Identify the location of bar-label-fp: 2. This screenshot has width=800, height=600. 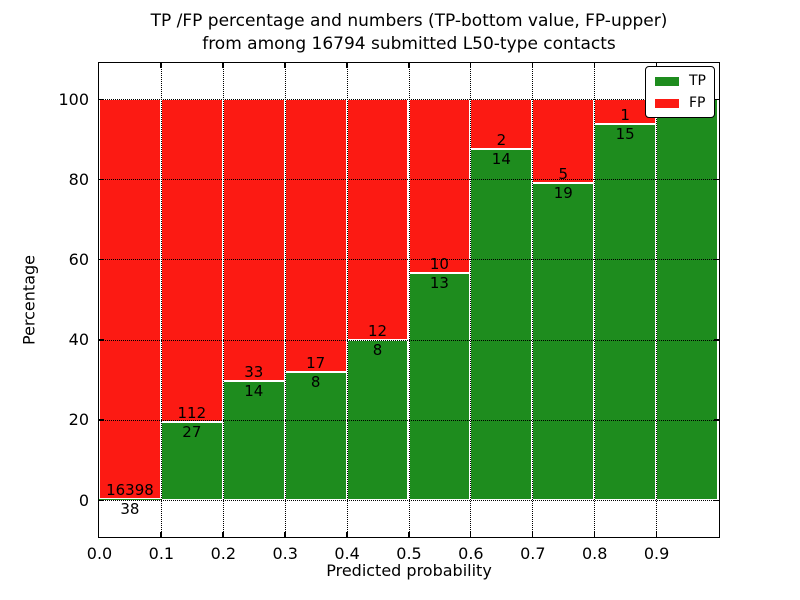
(501, 140).